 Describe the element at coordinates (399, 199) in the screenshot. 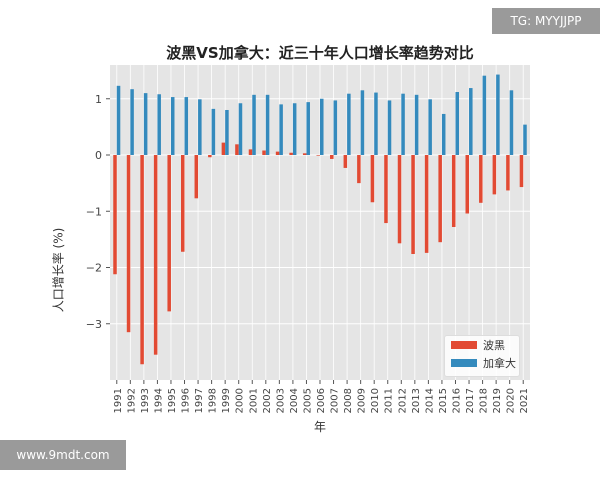

I see `bar-bosnia-2012` at that location.